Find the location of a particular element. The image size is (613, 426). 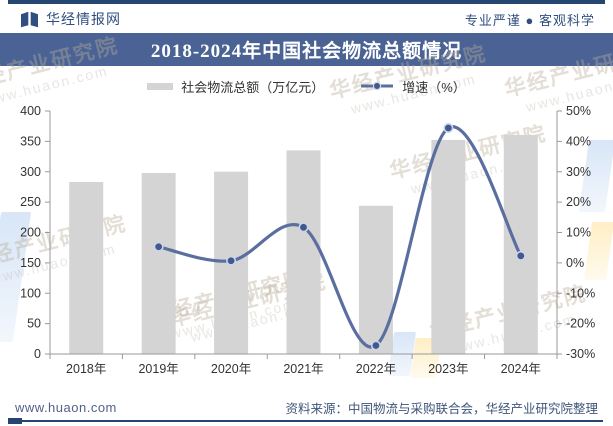

right-axis-label: -30% is located at coordinates (580, 354).